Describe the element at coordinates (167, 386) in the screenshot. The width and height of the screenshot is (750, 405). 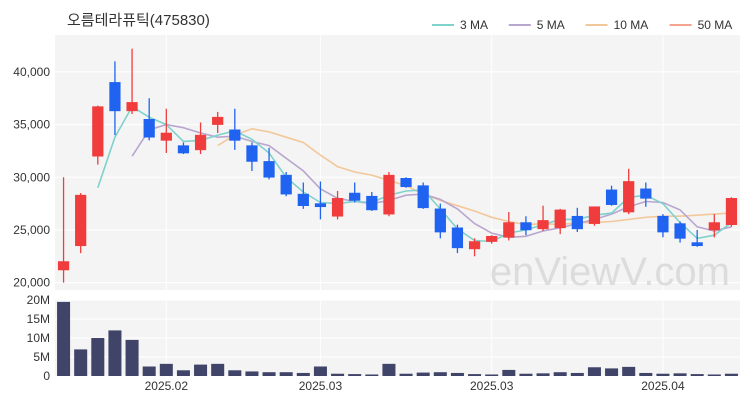
I see `date-tick-label: 2025.02` at that location.